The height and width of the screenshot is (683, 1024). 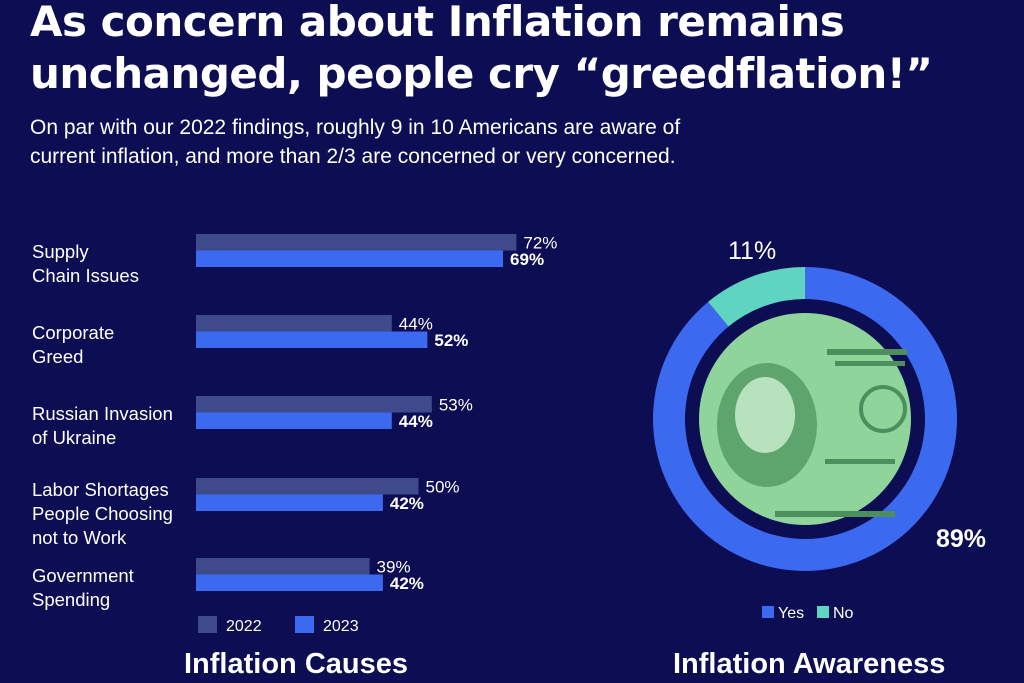 What do you see at coordinates (394, 567) in the screenshot?
I see `value-label-2022: 39%` at bounding box center [394, 567].